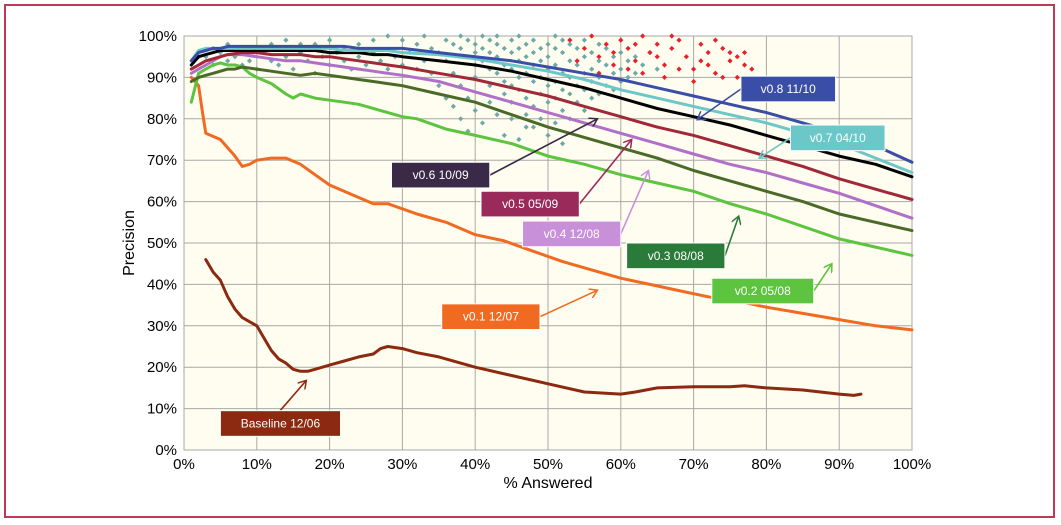  What do you see at coordinates (162, 326) in the screenshot?
I see `y-tick-label: 30%` at bounding box center [162, 326].